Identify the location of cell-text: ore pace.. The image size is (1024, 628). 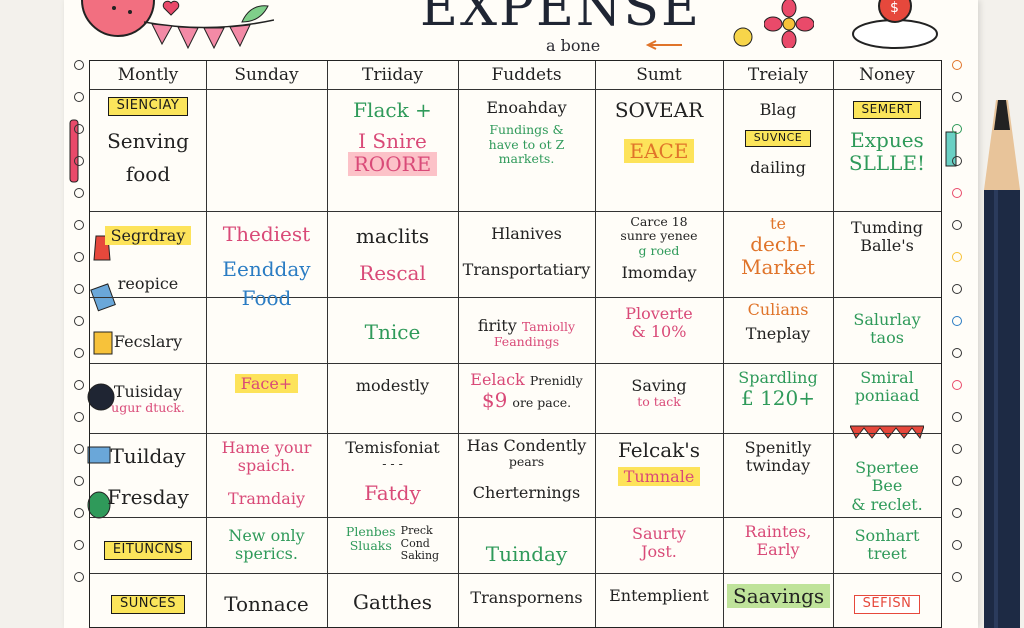
(542, 403).